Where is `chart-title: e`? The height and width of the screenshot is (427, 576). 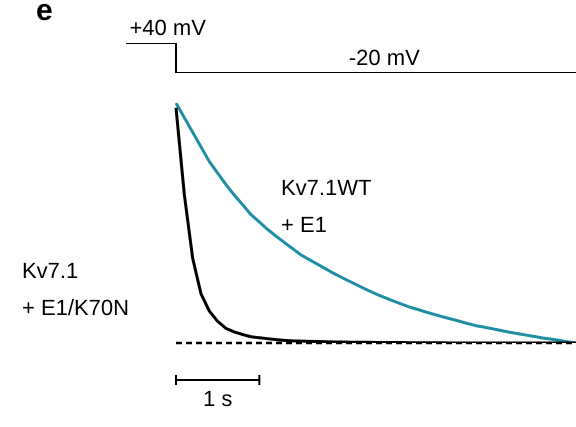 chart-title: e is located at coordinates (44, 13).